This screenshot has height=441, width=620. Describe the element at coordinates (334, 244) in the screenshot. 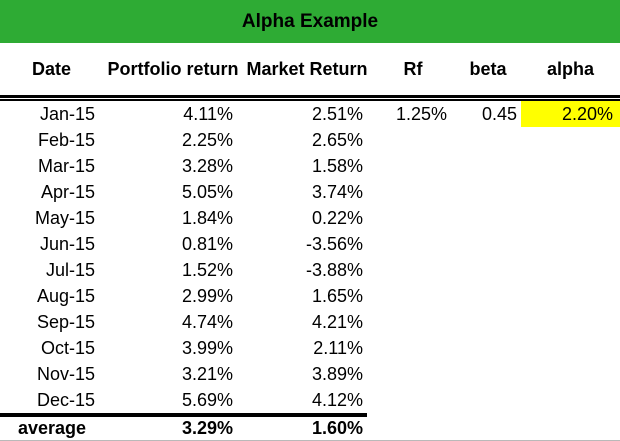

I see `cell-market-return: -3.56%` at that location.